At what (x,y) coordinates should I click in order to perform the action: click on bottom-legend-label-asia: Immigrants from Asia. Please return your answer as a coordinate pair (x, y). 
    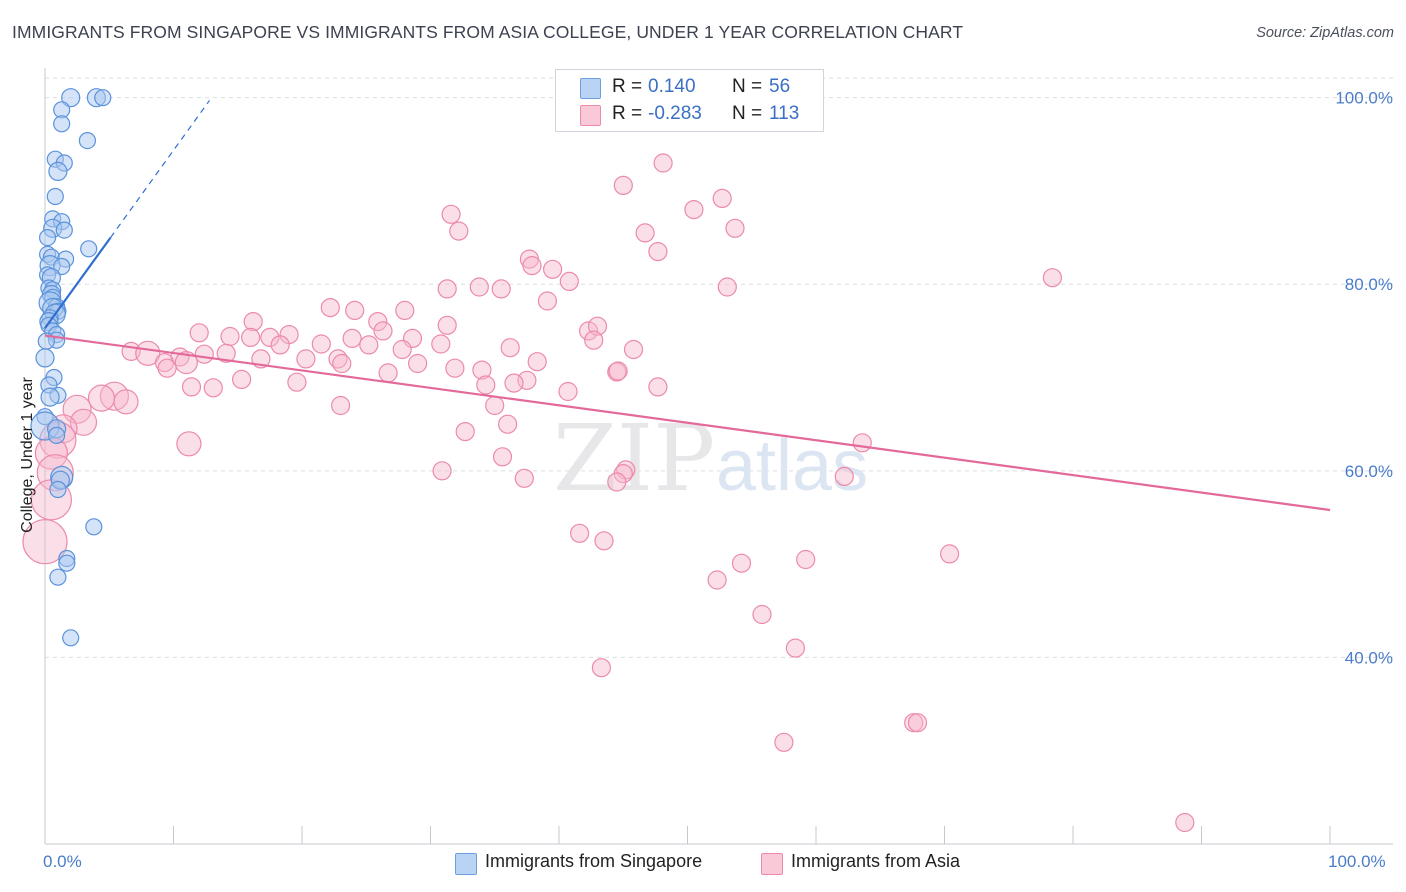
    Looking at the image, I should click on (876, 861).